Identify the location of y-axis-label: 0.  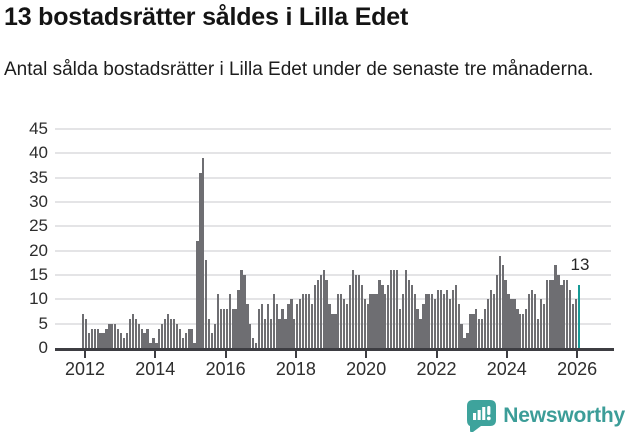
(43, 347).